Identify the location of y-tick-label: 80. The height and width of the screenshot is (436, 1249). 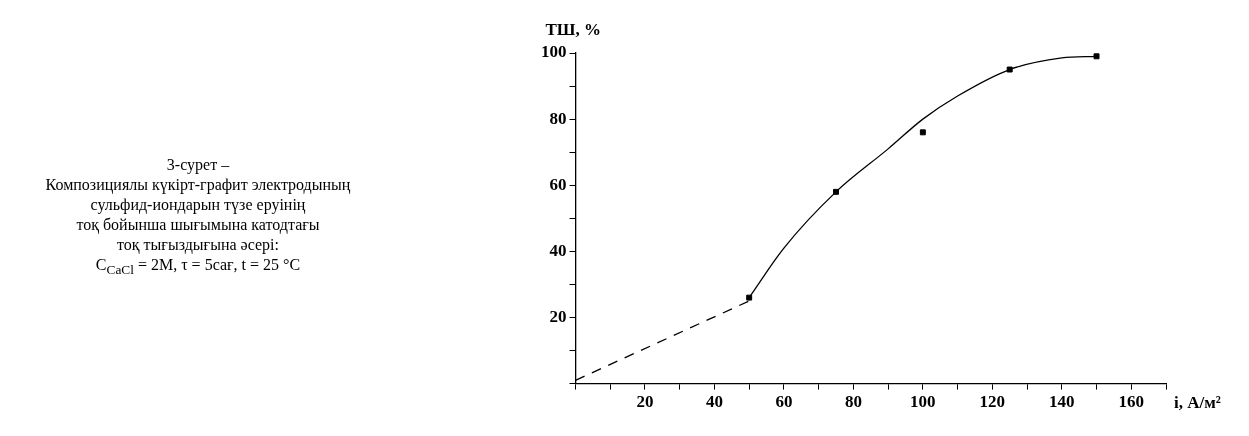
(558, 118).